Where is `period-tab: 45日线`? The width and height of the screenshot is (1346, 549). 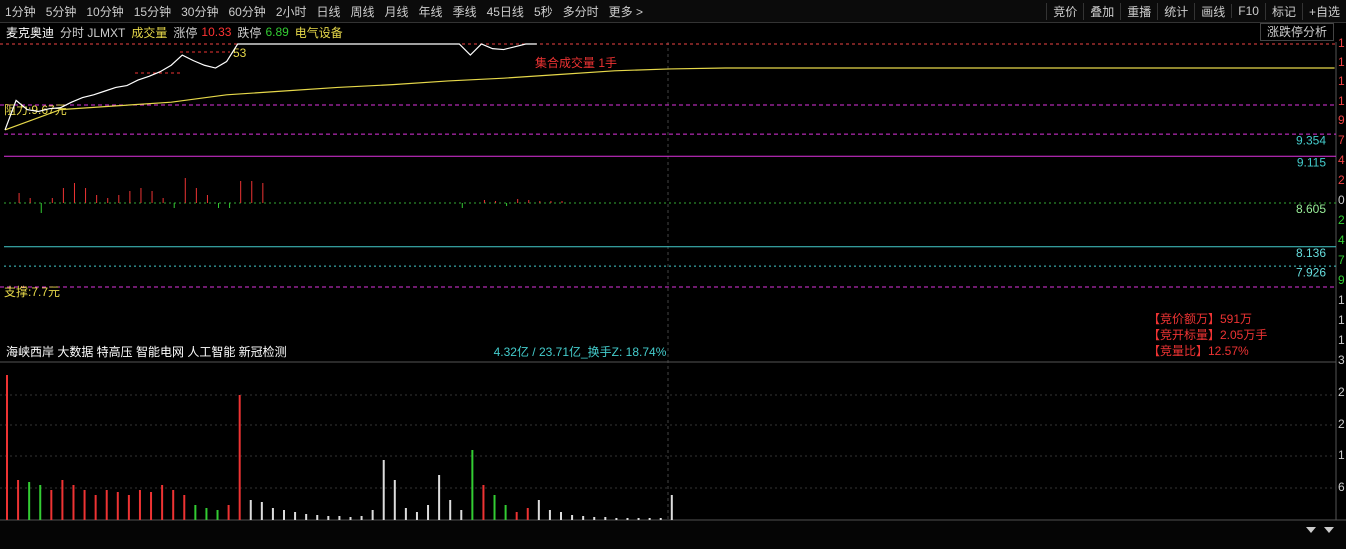
period-tab: 45日线 is located at coordinates (505, 11).